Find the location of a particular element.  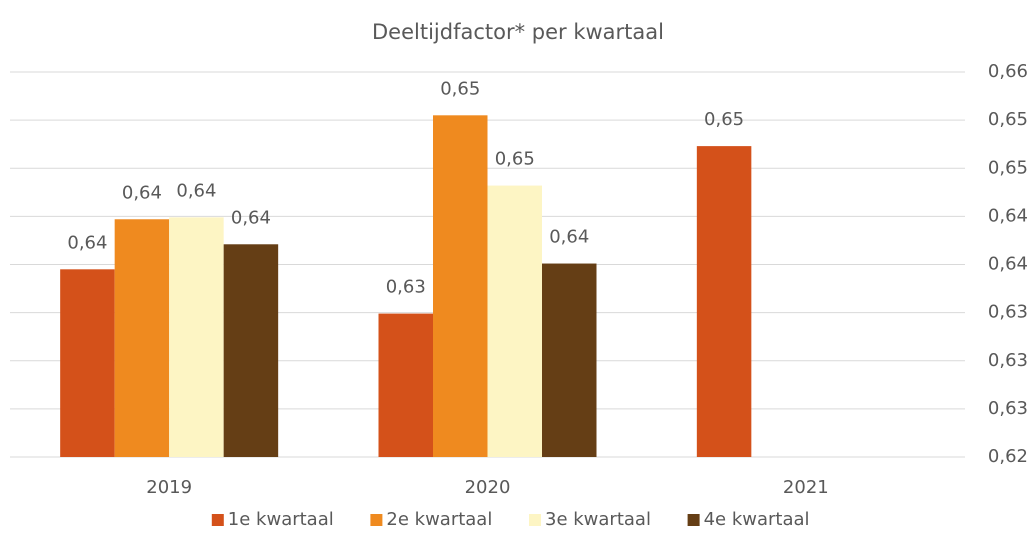

x-tick-label: 2021 is located at coordinates (806, 487).